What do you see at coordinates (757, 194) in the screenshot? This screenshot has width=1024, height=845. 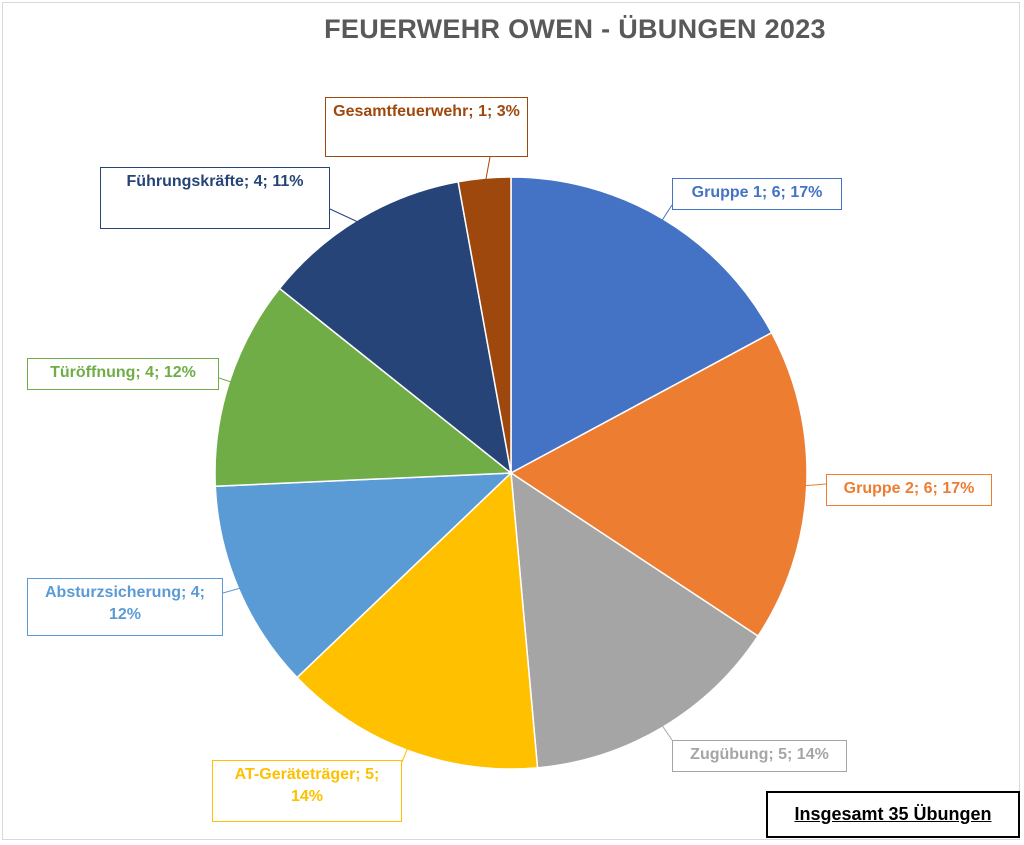 I see `data-label-gruppe-1: Gruppe 1; 6; 17%` at bounding box center [757, 194].